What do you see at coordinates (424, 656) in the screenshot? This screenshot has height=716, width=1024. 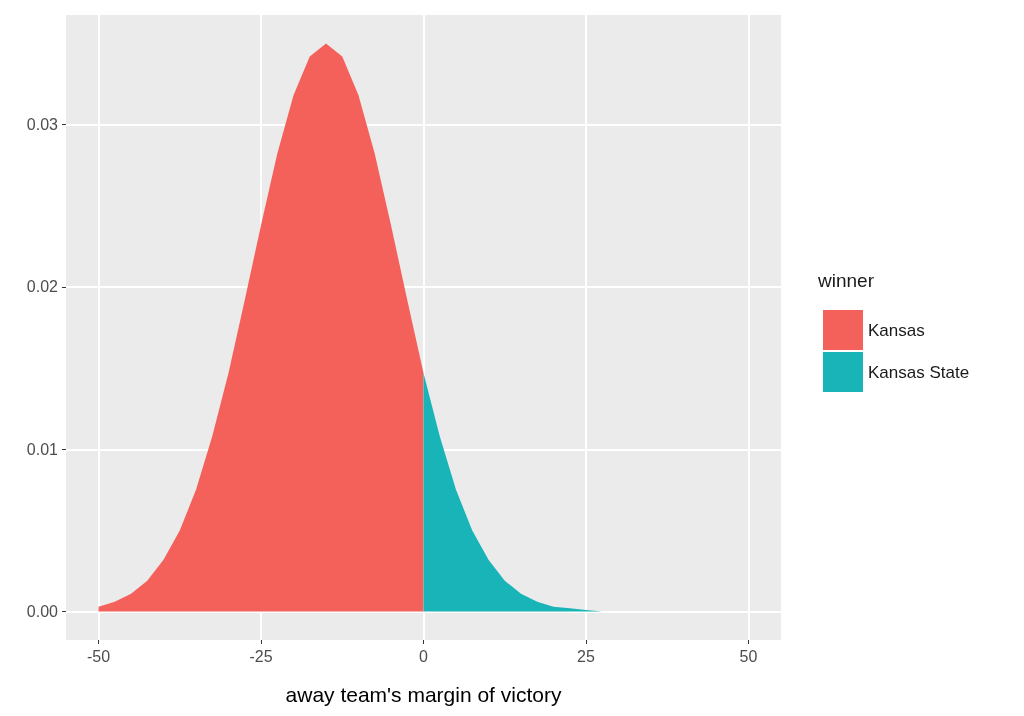 I see `x-tick-label: 0` at bounding box center [424, 656].